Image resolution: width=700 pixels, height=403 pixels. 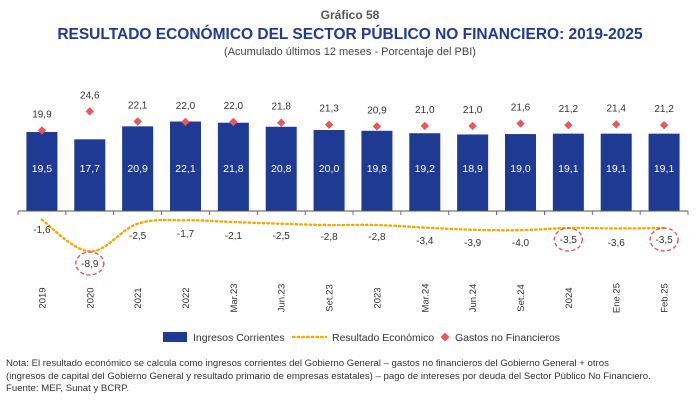 I want to click on bar-label: 19,2, so click(x=425, y=169).